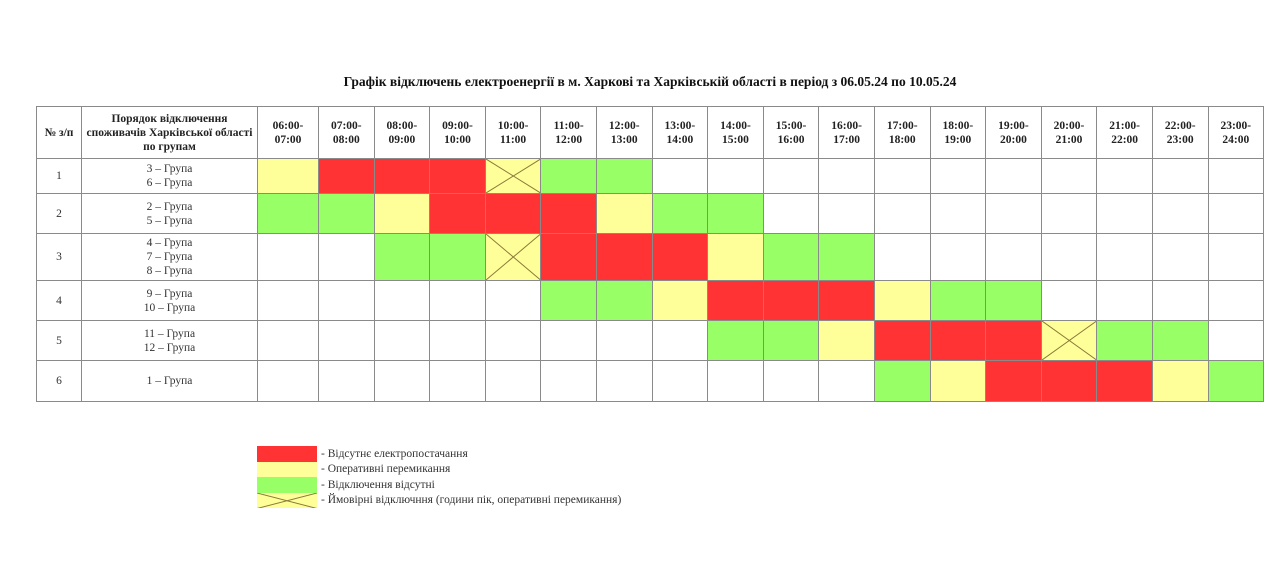  Describe the element at coordinates (386, 469) in the screenshot. I see `legend-label: - Оперативні перемикання` at that location.